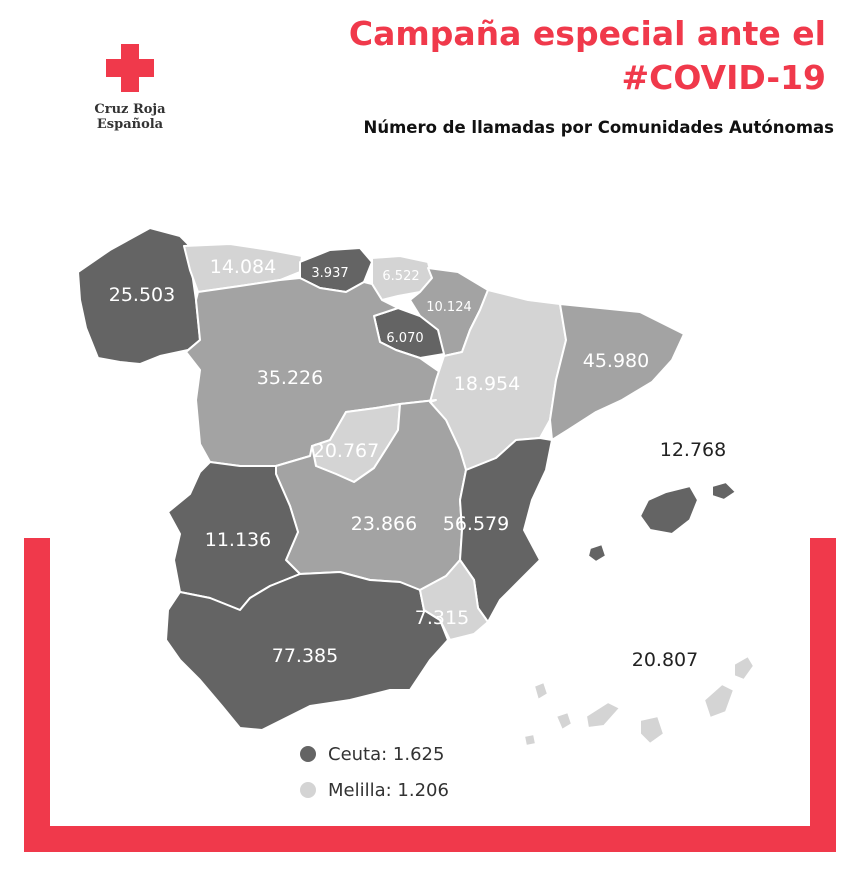 This screenshot has width=860, height=871. What do you see at coordinates (442, 618) in the screenshot?
I see `label-murcia: 7.315` at bounding box center [442, 618].